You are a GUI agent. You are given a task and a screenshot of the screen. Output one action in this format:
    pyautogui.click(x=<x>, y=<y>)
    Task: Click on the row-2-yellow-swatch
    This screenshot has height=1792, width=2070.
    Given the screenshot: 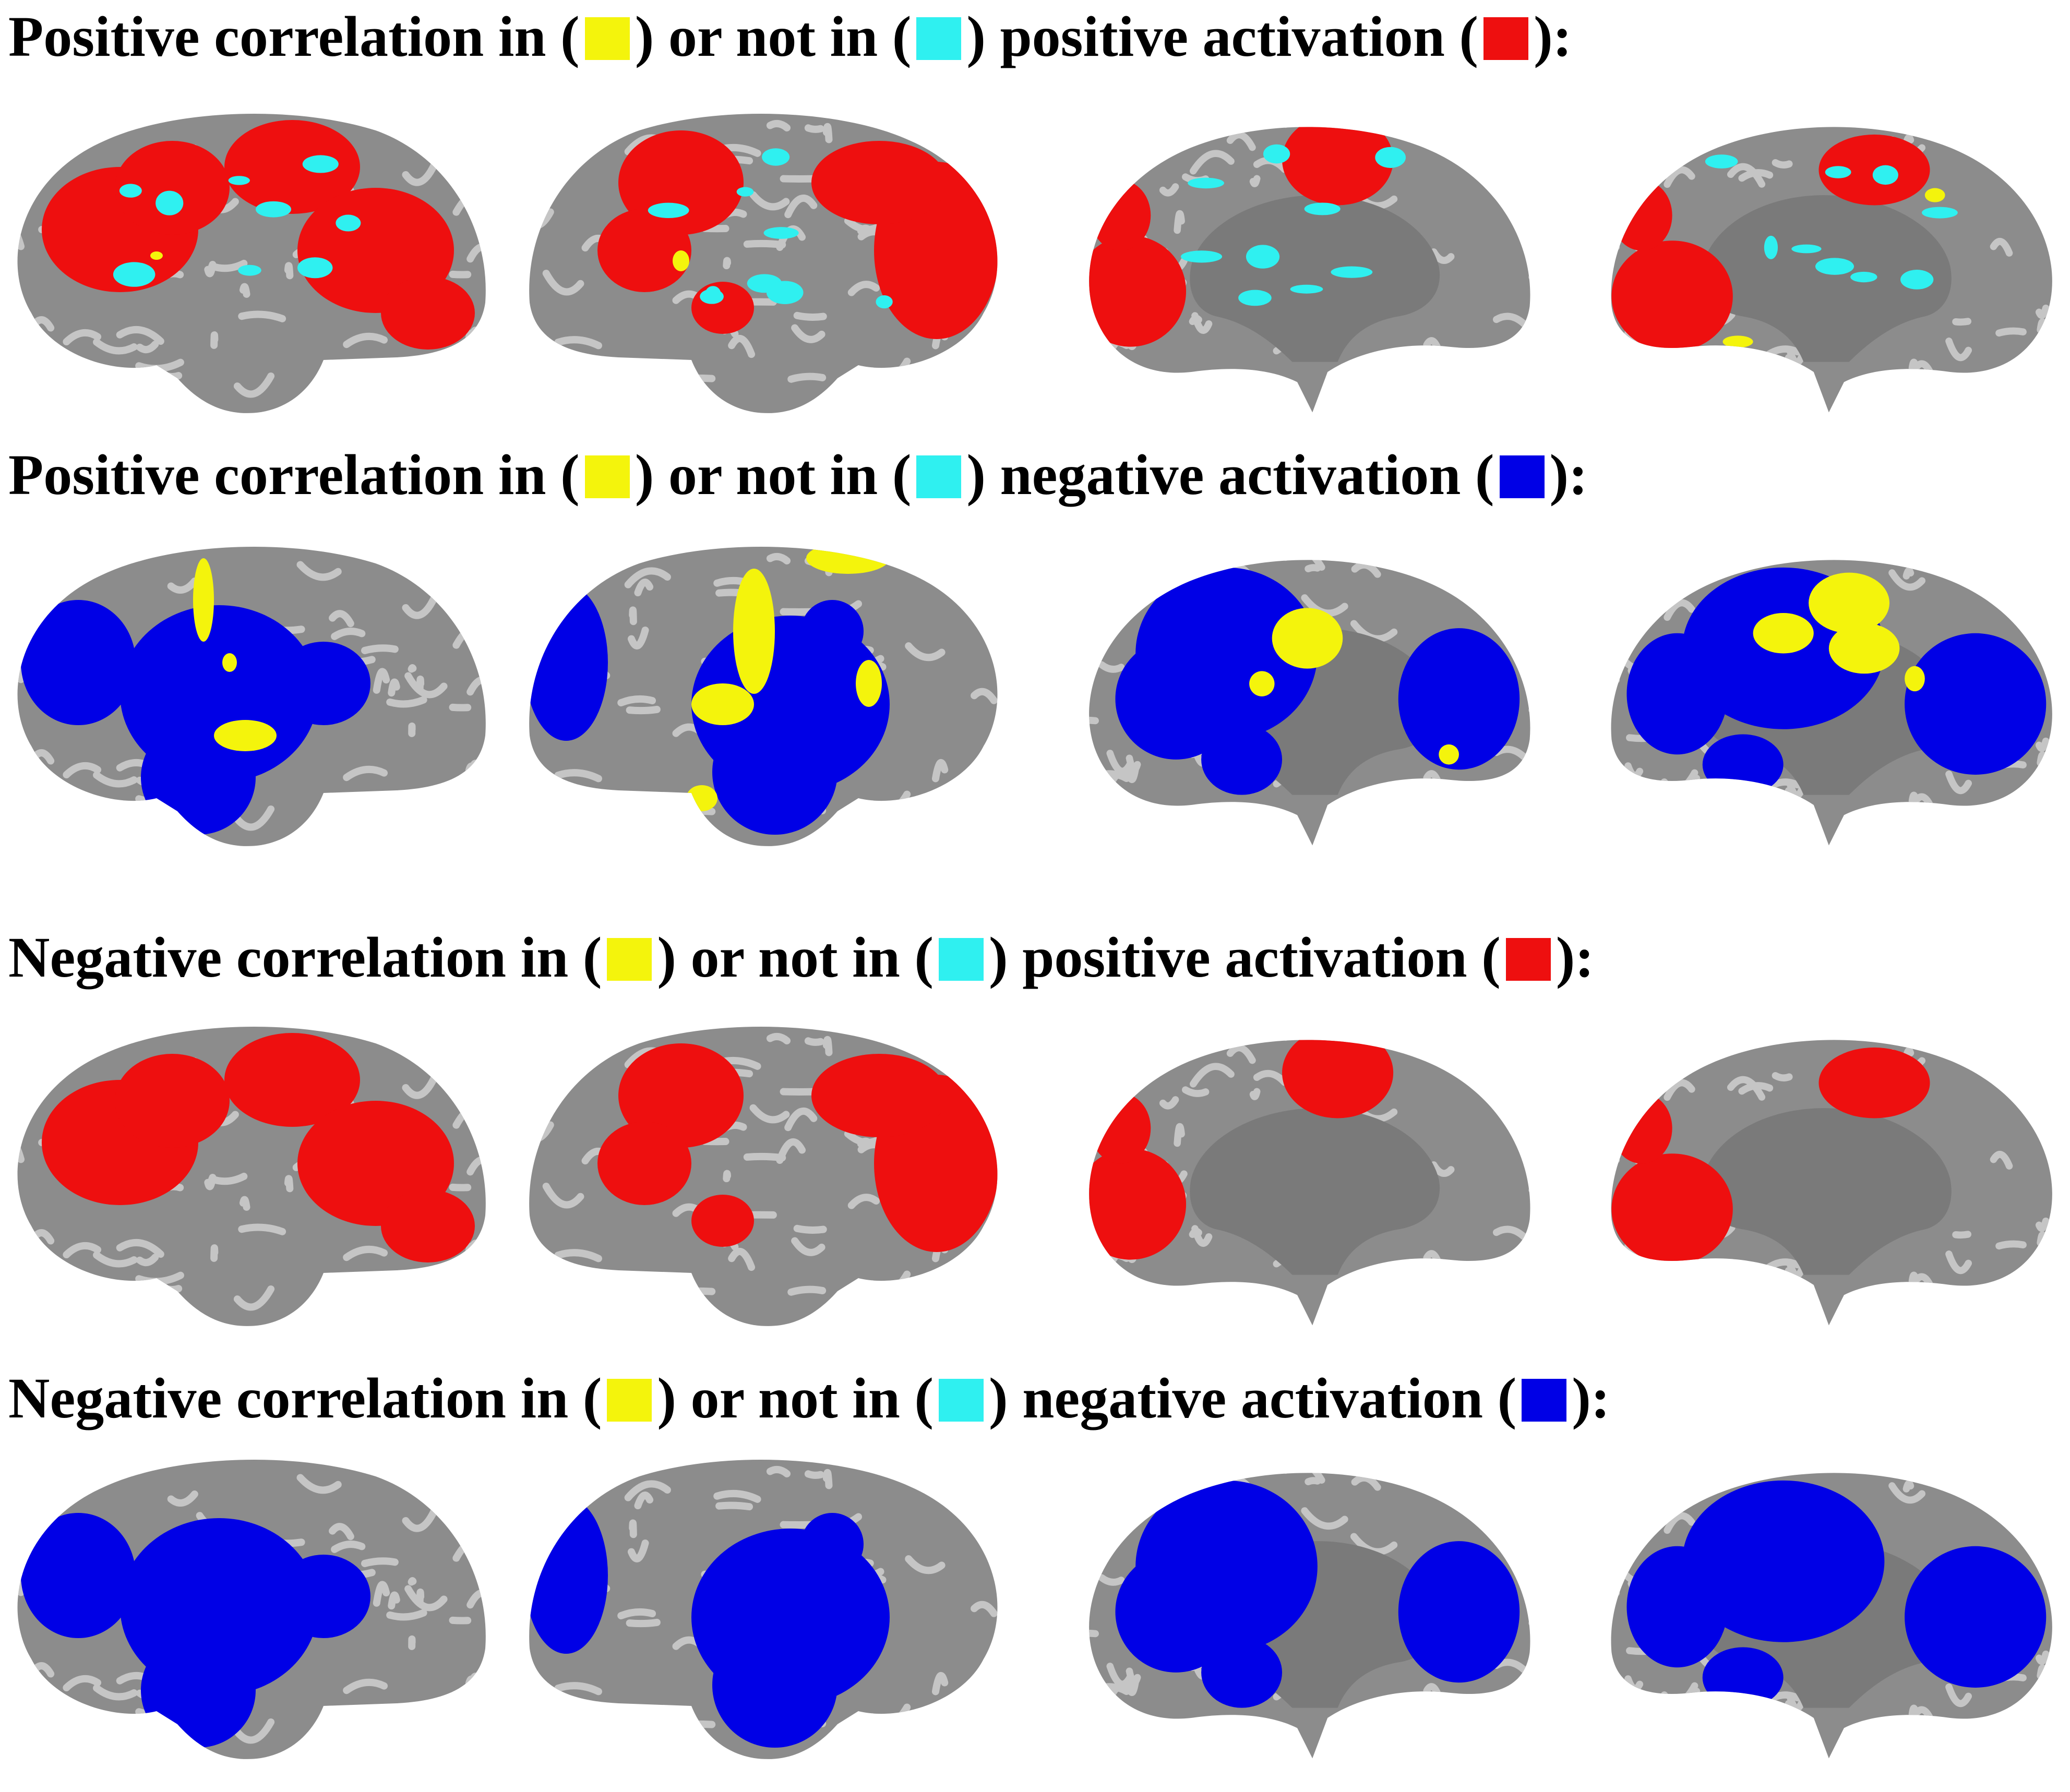 What is the action you would take?
    pyautogui.click(x=607, y=477)
    